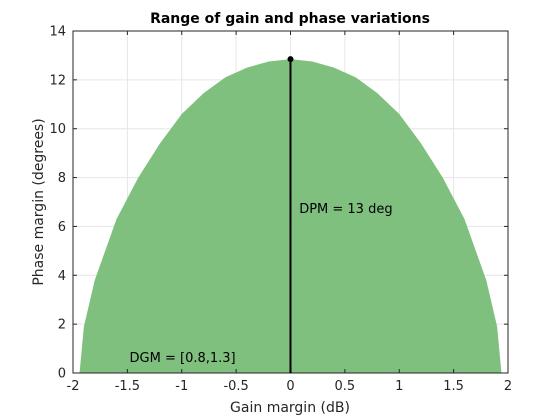 The width and height of the screenshot is (560, 420). I want to click on x-tick-label: 2, so click(508, 386).